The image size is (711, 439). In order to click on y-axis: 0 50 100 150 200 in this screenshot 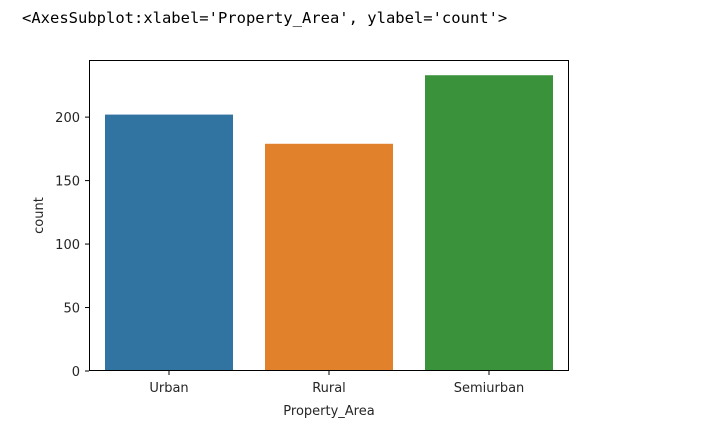, I will do `click(72, 245)`.